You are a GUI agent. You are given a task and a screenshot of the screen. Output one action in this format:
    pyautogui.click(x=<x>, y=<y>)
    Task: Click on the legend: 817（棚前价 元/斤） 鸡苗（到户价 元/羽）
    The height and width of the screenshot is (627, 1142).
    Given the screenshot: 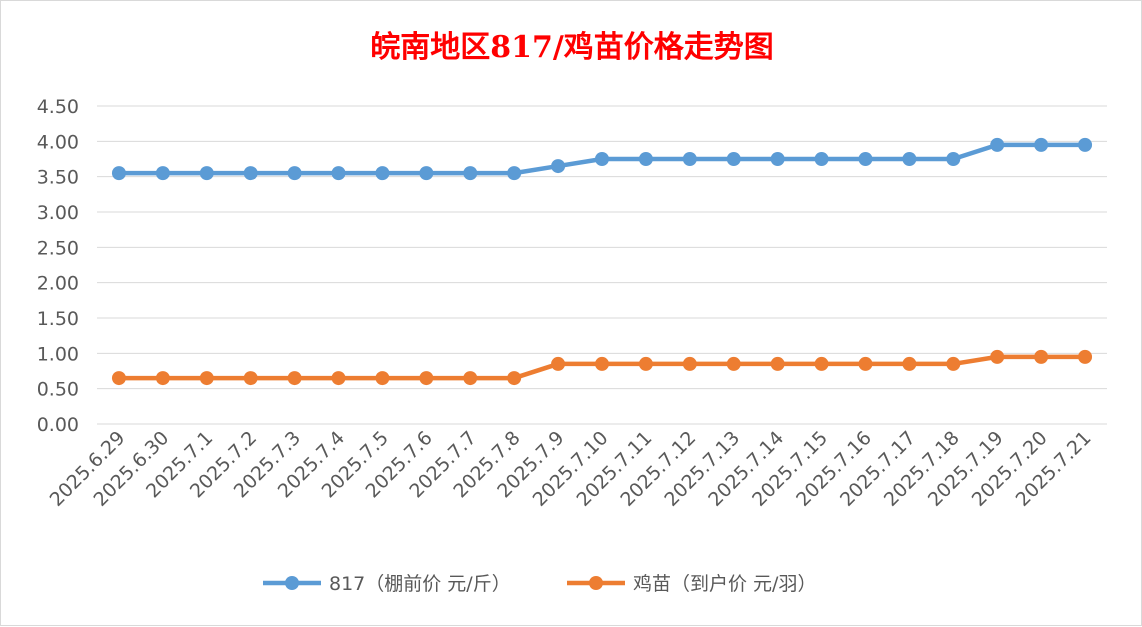 What is the action you would take?
    pyautogui.click(x=539, y=584)
    